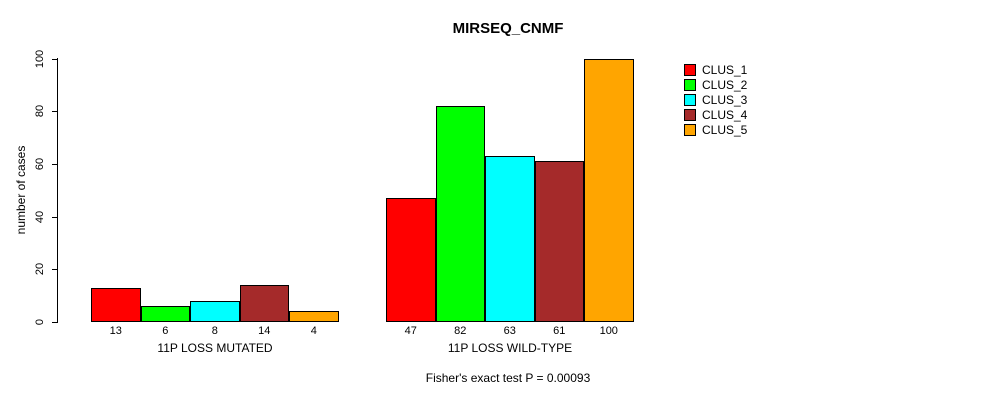 This screenshot has height=400, width=990. I want to click on bar-value-label: 14, so click(264, 331).